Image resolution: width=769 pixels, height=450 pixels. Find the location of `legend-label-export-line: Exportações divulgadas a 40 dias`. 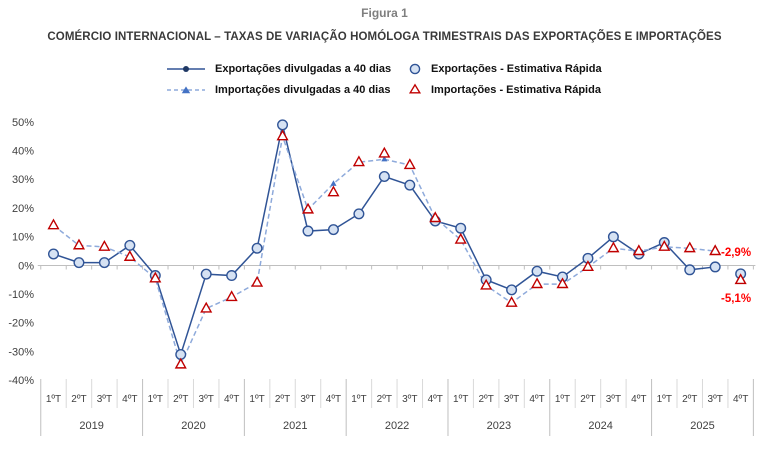

legend-label-export-line: Exportações divulgadas a 40 dias is located at coordinates (303, 69).